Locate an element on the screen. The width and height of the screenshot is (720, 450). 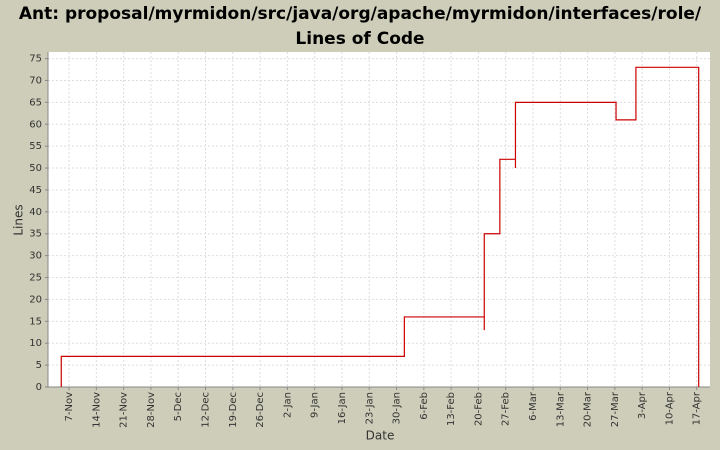
x-tick-label: 26-Dec is located at coordinates (260, 410).